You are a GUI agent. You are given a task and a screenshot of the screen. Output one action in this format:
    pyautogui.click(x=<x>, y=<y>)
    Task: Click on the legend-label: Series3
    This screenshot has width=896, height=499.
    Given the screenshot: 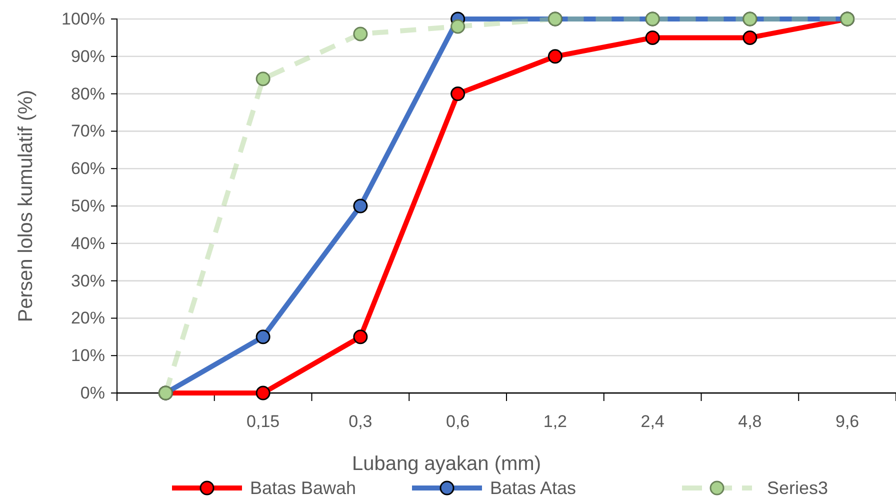 What is the action you would take?
    pyautogui.click(x=797, y=488)
    